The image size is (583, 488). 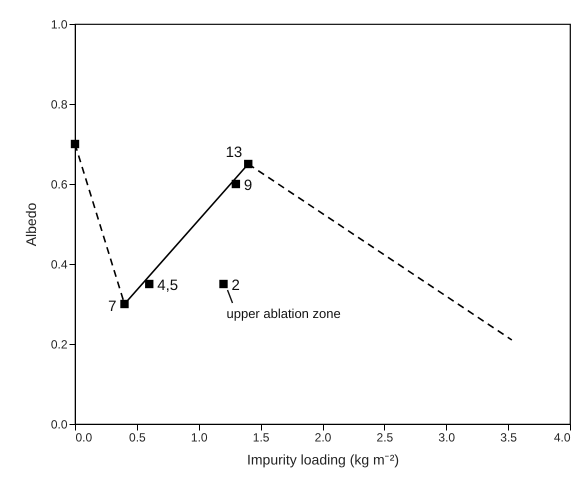 What do you see at coordinates (167, 285) in the screenshot?
I see `annotation: 4,5` at bounding box center [167, 285].